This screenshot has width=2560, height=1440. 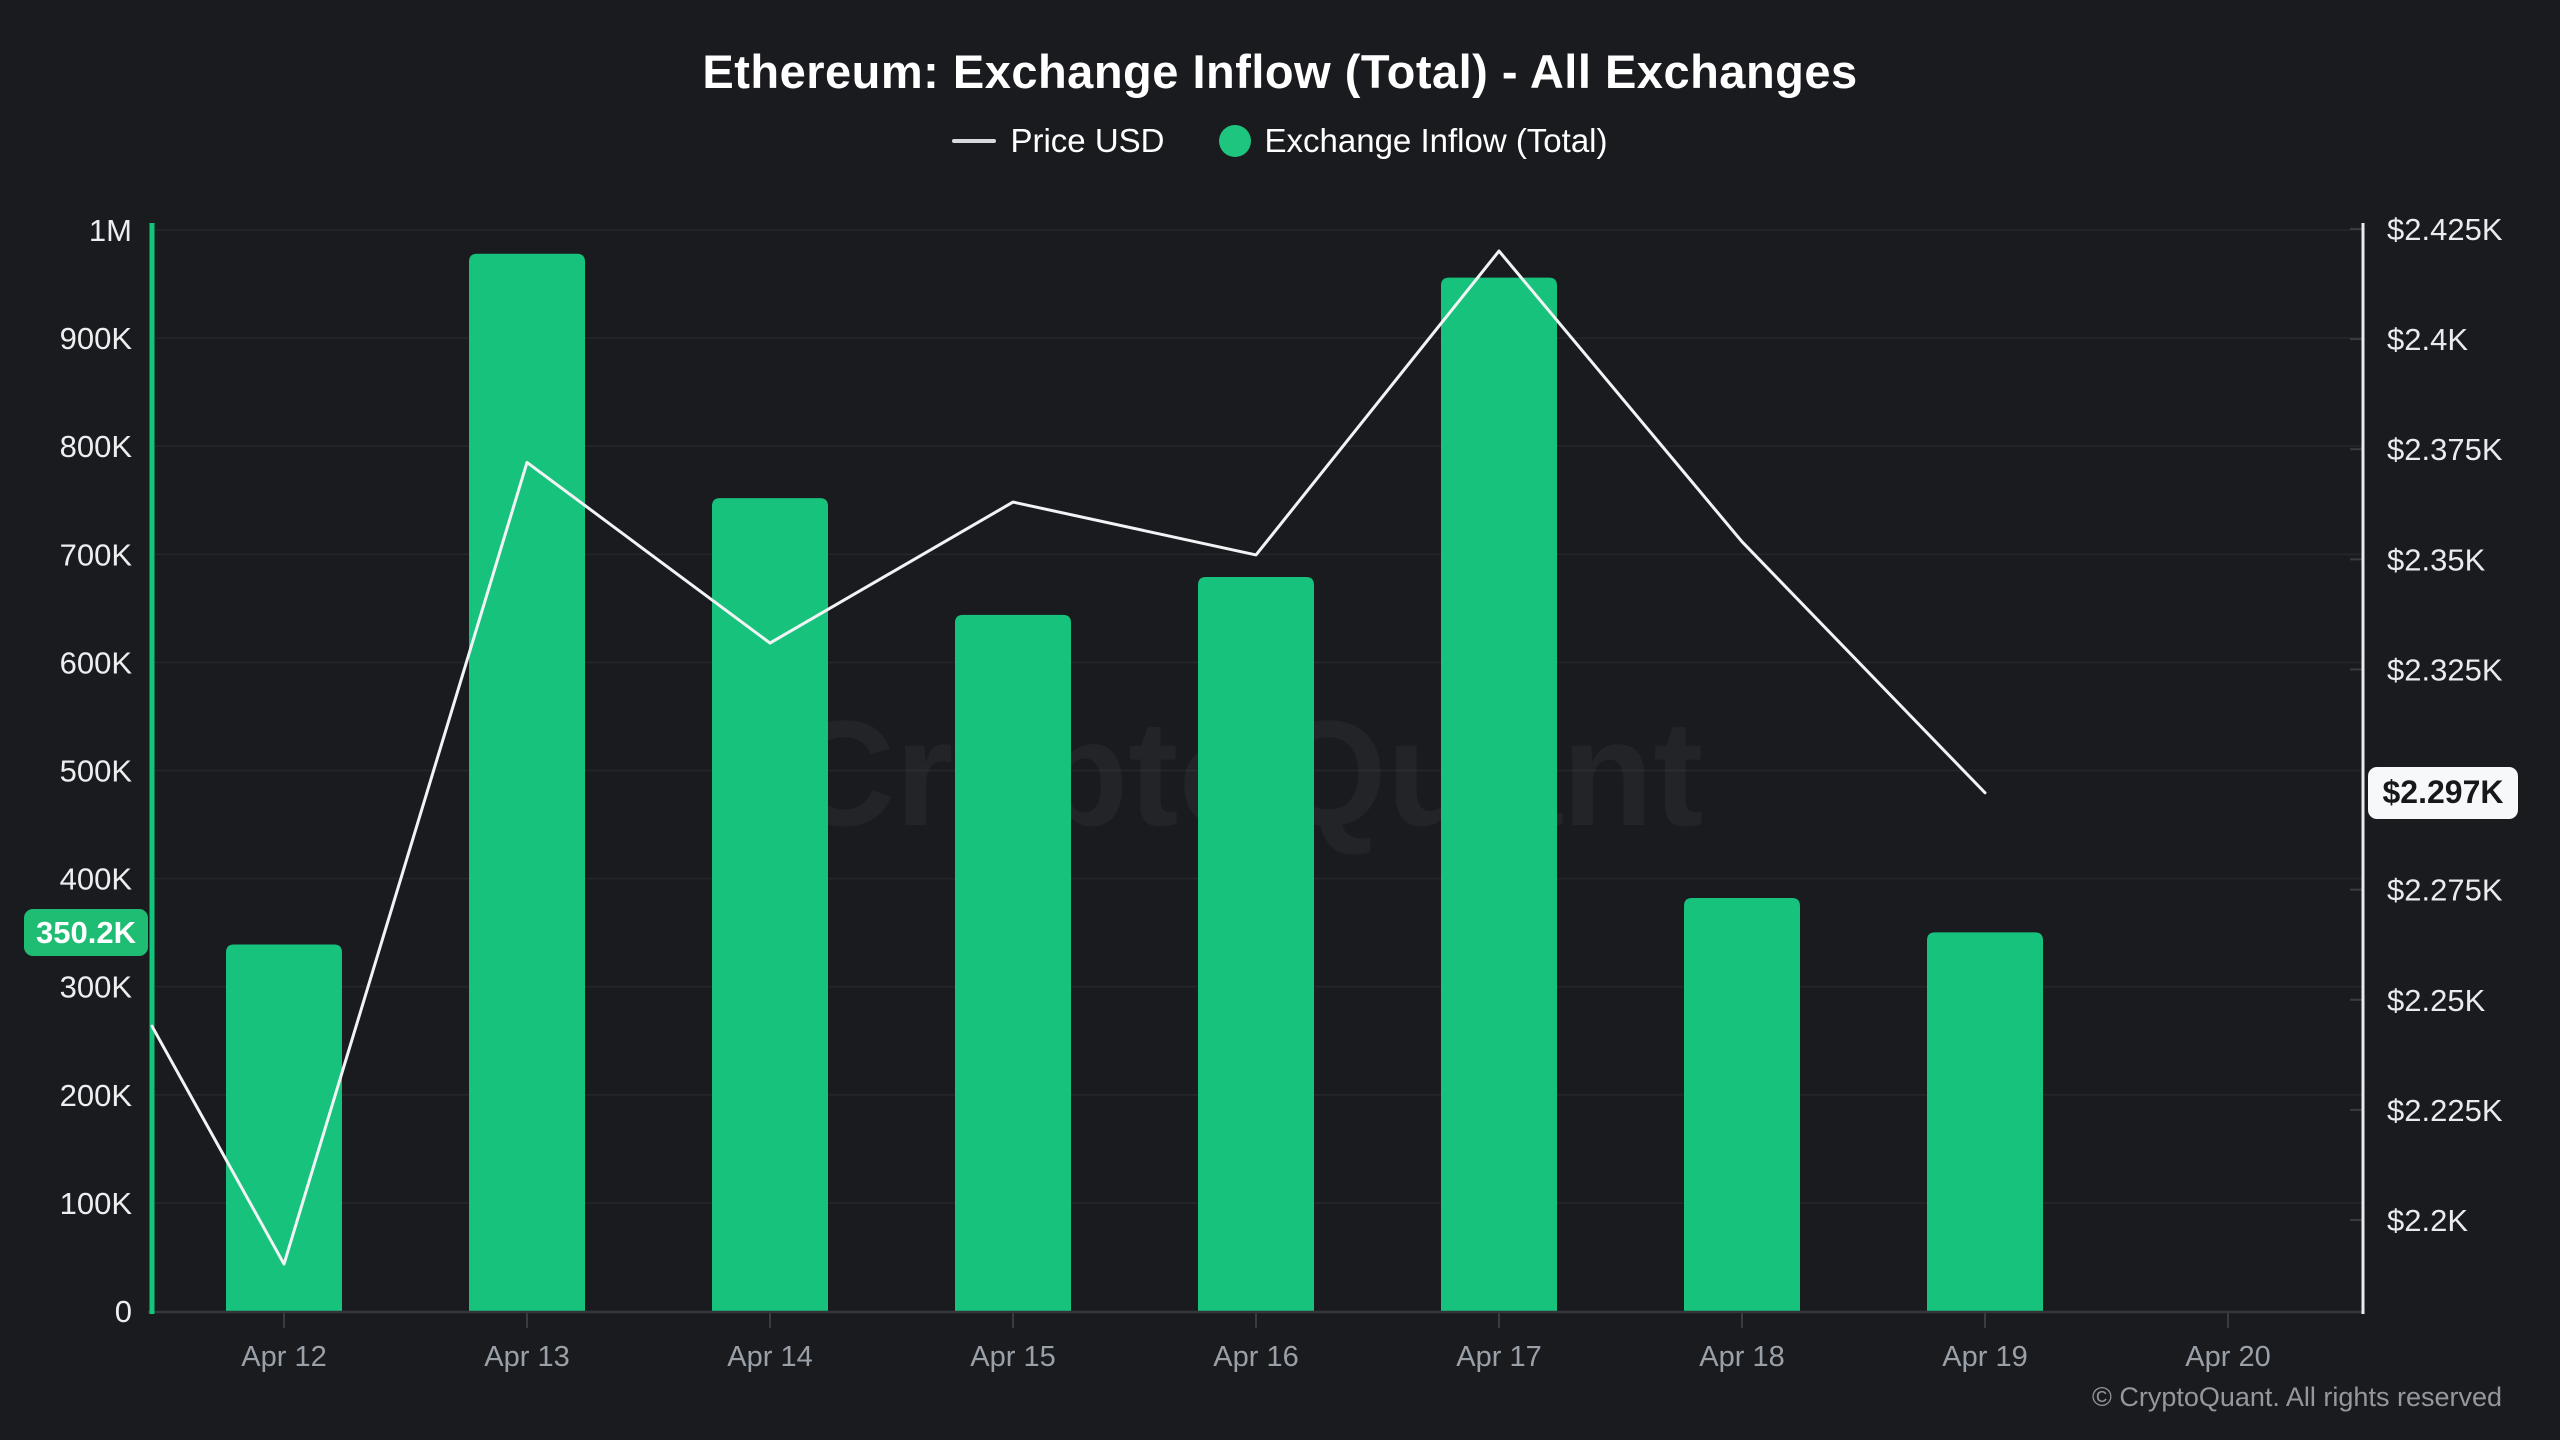 I want to click on right-axis-label: $2.375K, so click(x=2445, y=449).